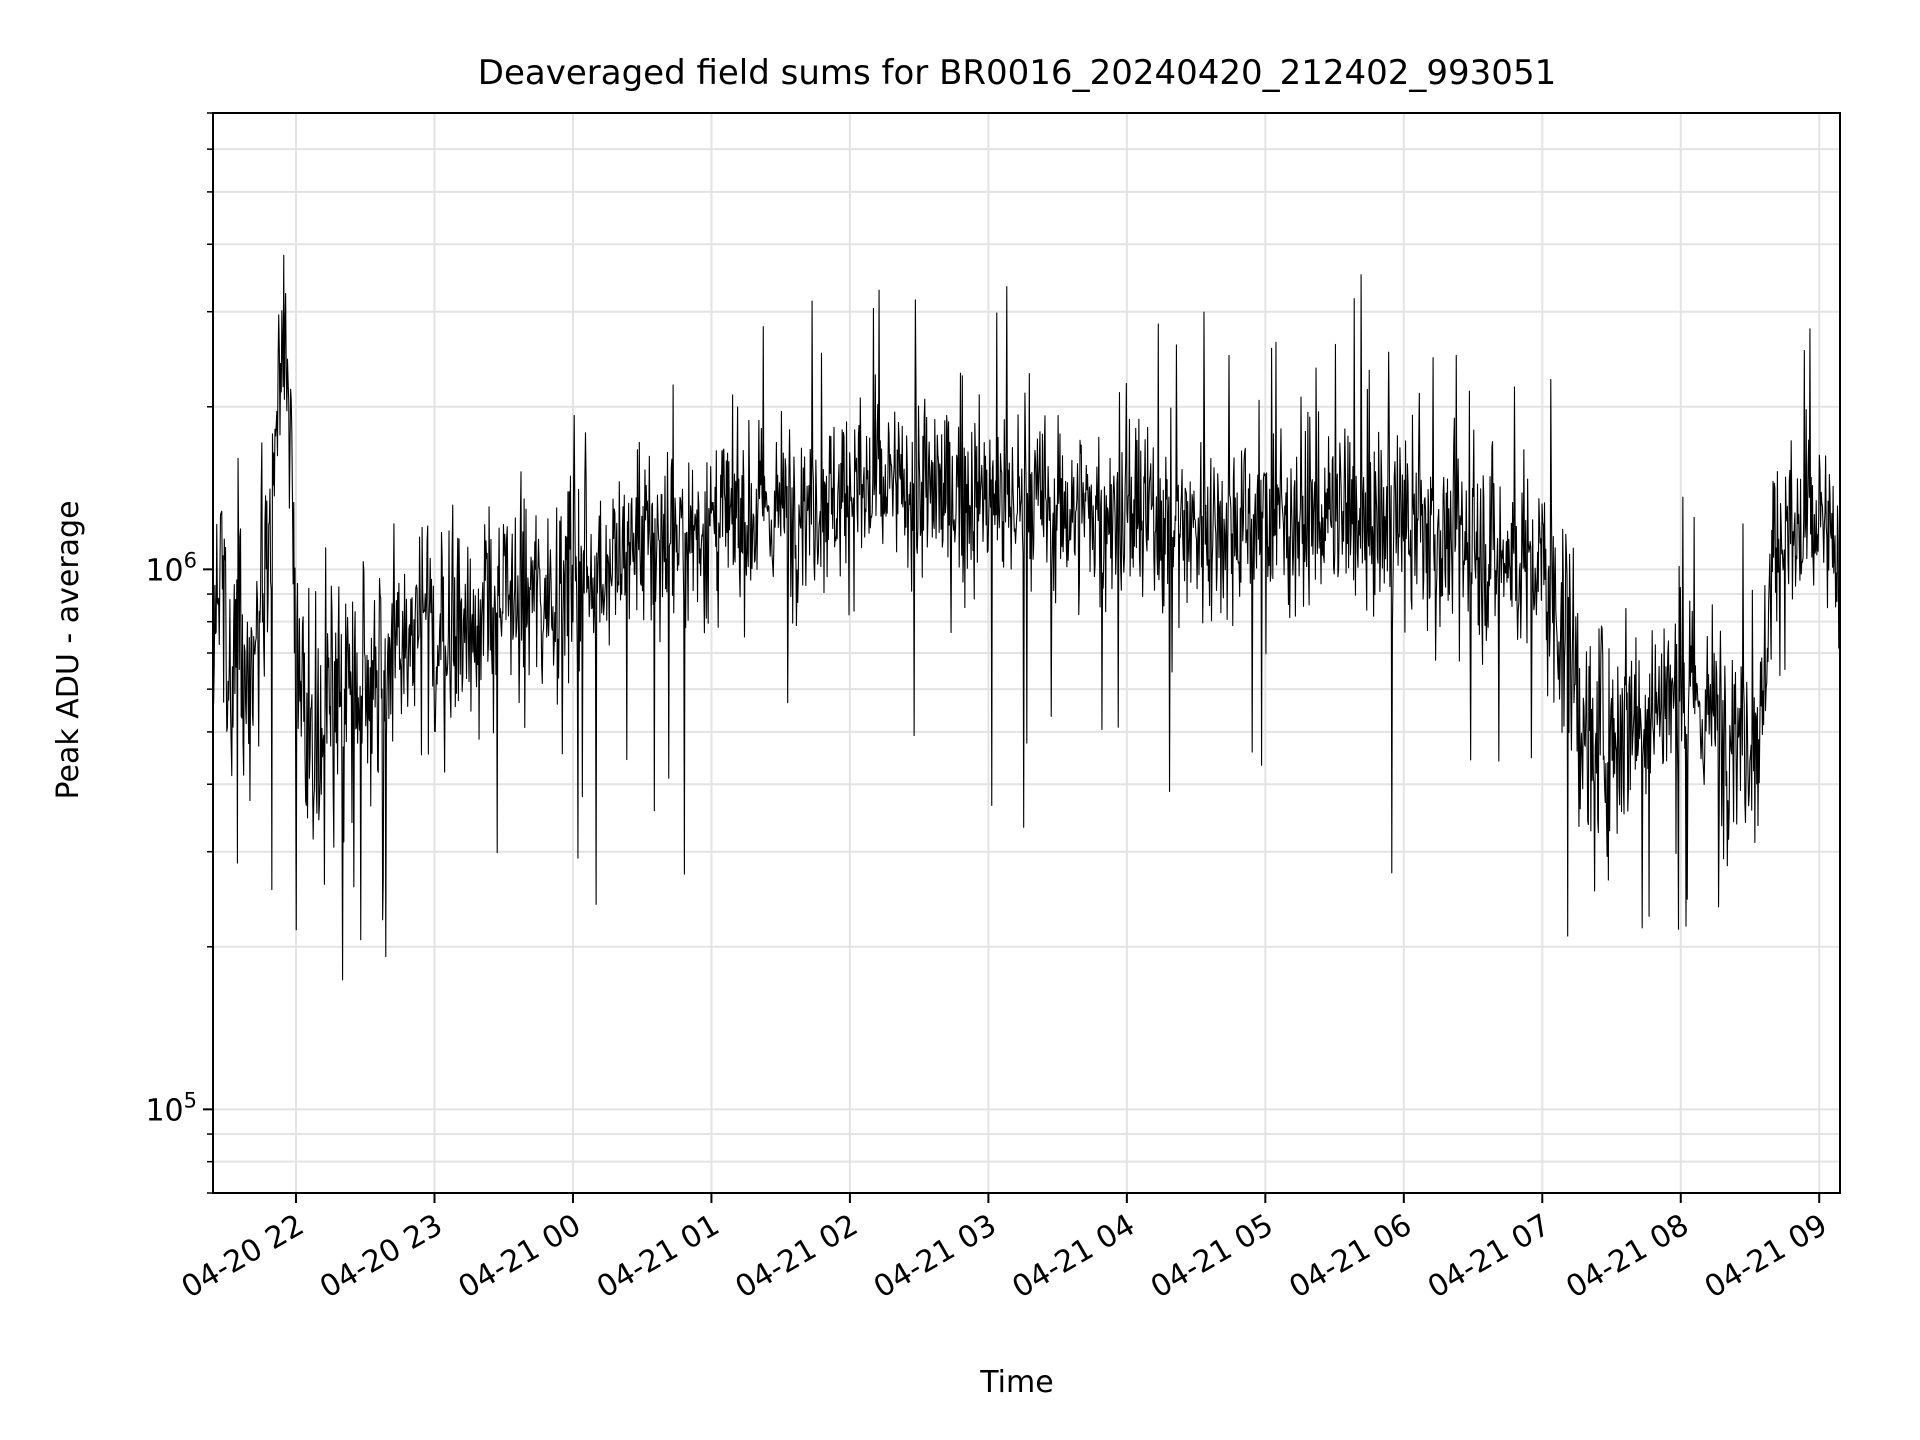  I want to click on y-tick-label: 10⁶, so click(171, 568).